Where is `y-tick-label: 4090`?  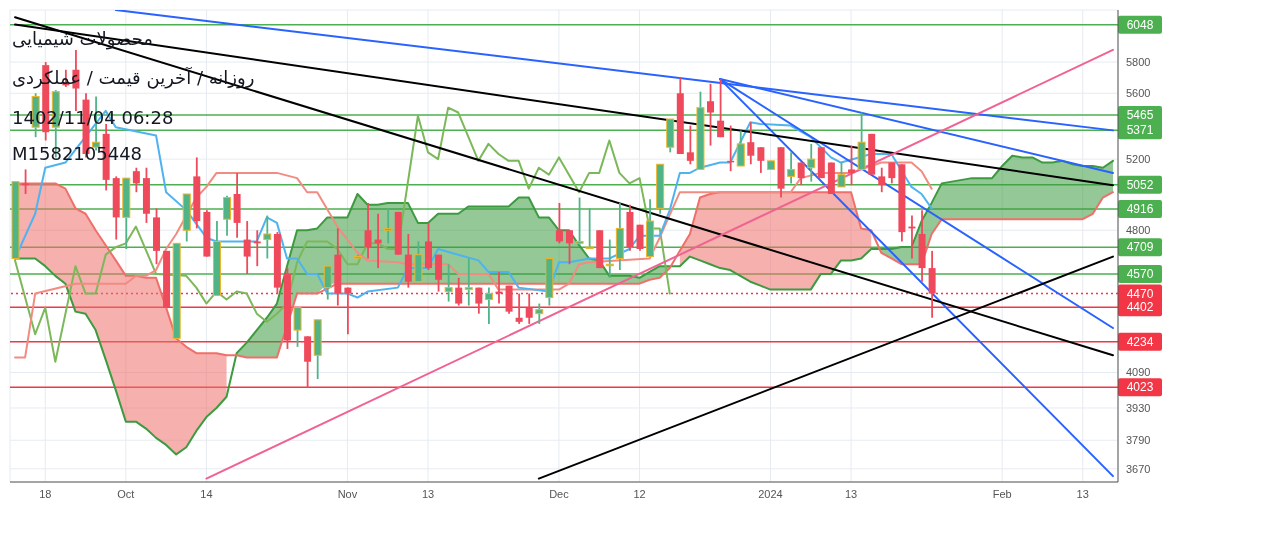
y-tick-label: 4090 is located at coordinates (1138, 372).